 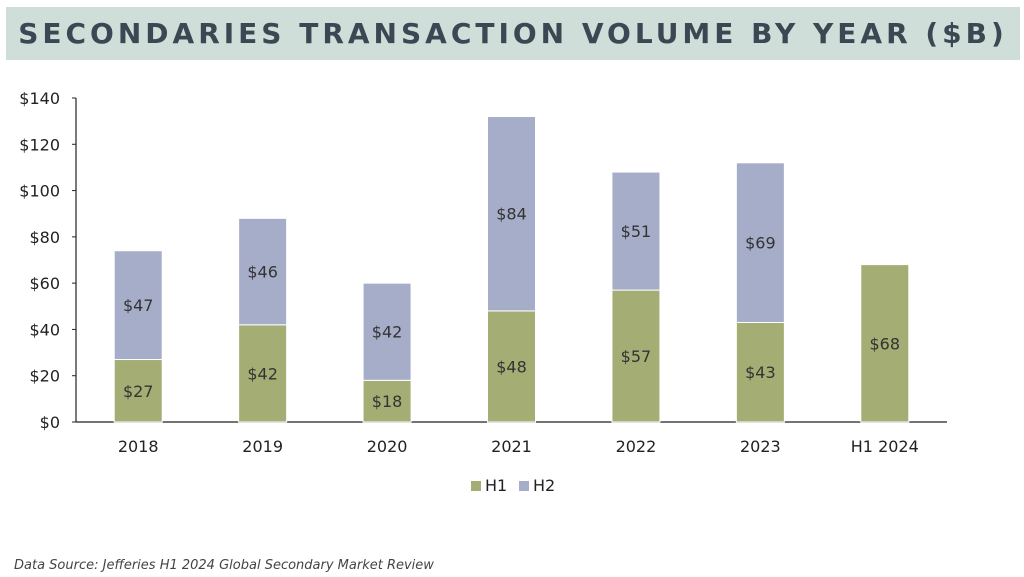 What do you see at coordinates (262, 446) in the screenshot?
I see `x-category-label: 2019` at bounding box center [262, 446].